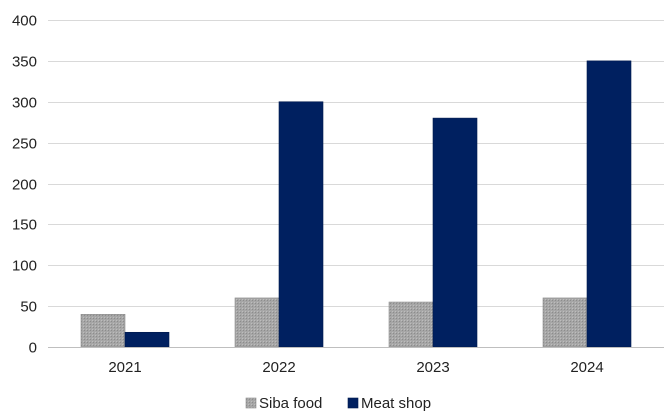  Describe the element at coordinates (396, 403) in the screenshot. I see `legend-label-meat-shop: Meat shop` at that location.